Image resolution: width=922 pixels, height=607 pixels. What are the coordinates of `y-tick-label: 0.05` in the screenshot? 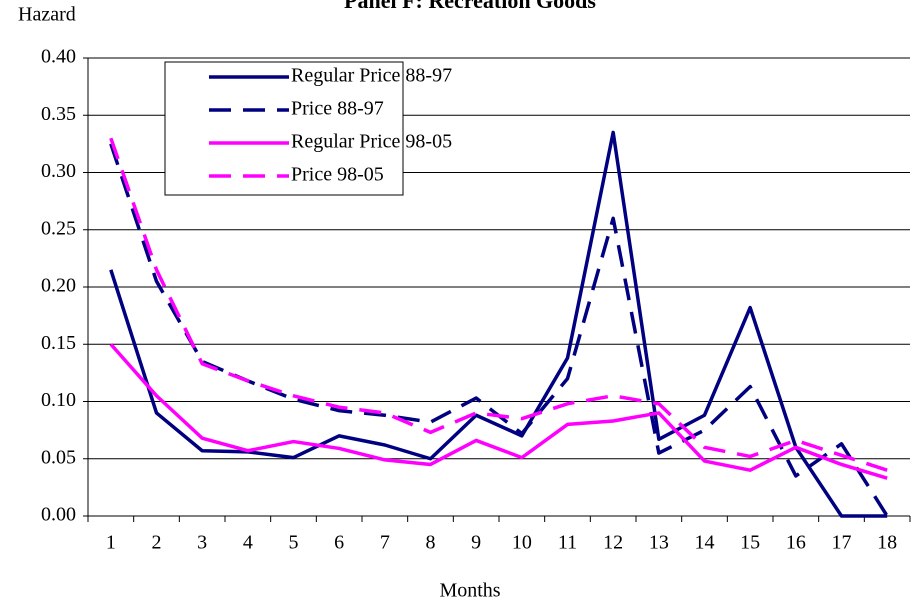 It's located at (58, 457).